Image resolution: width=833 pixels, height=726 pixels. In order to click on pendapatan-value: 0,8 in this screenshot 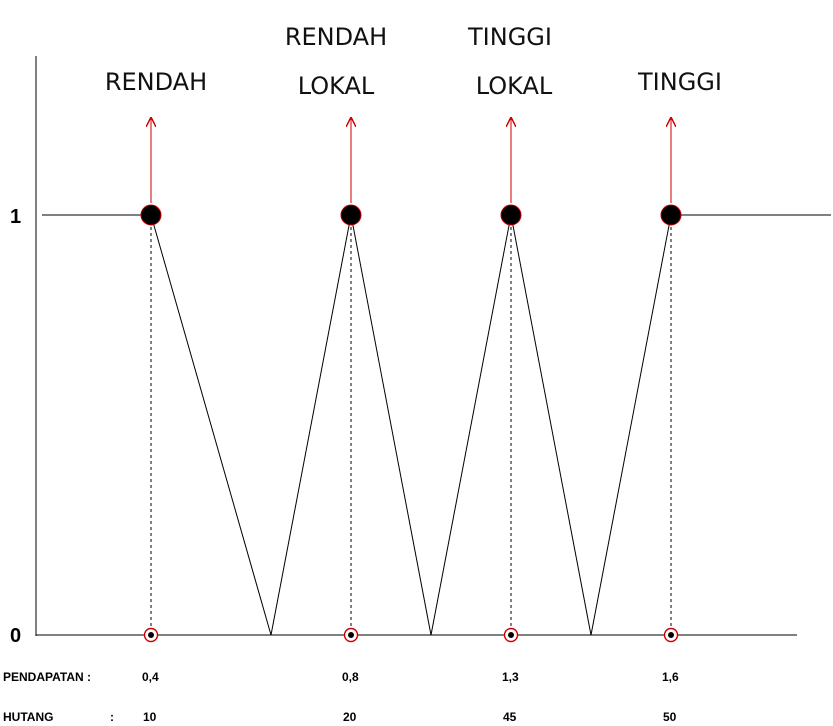, I will do `click(350, 677)`.